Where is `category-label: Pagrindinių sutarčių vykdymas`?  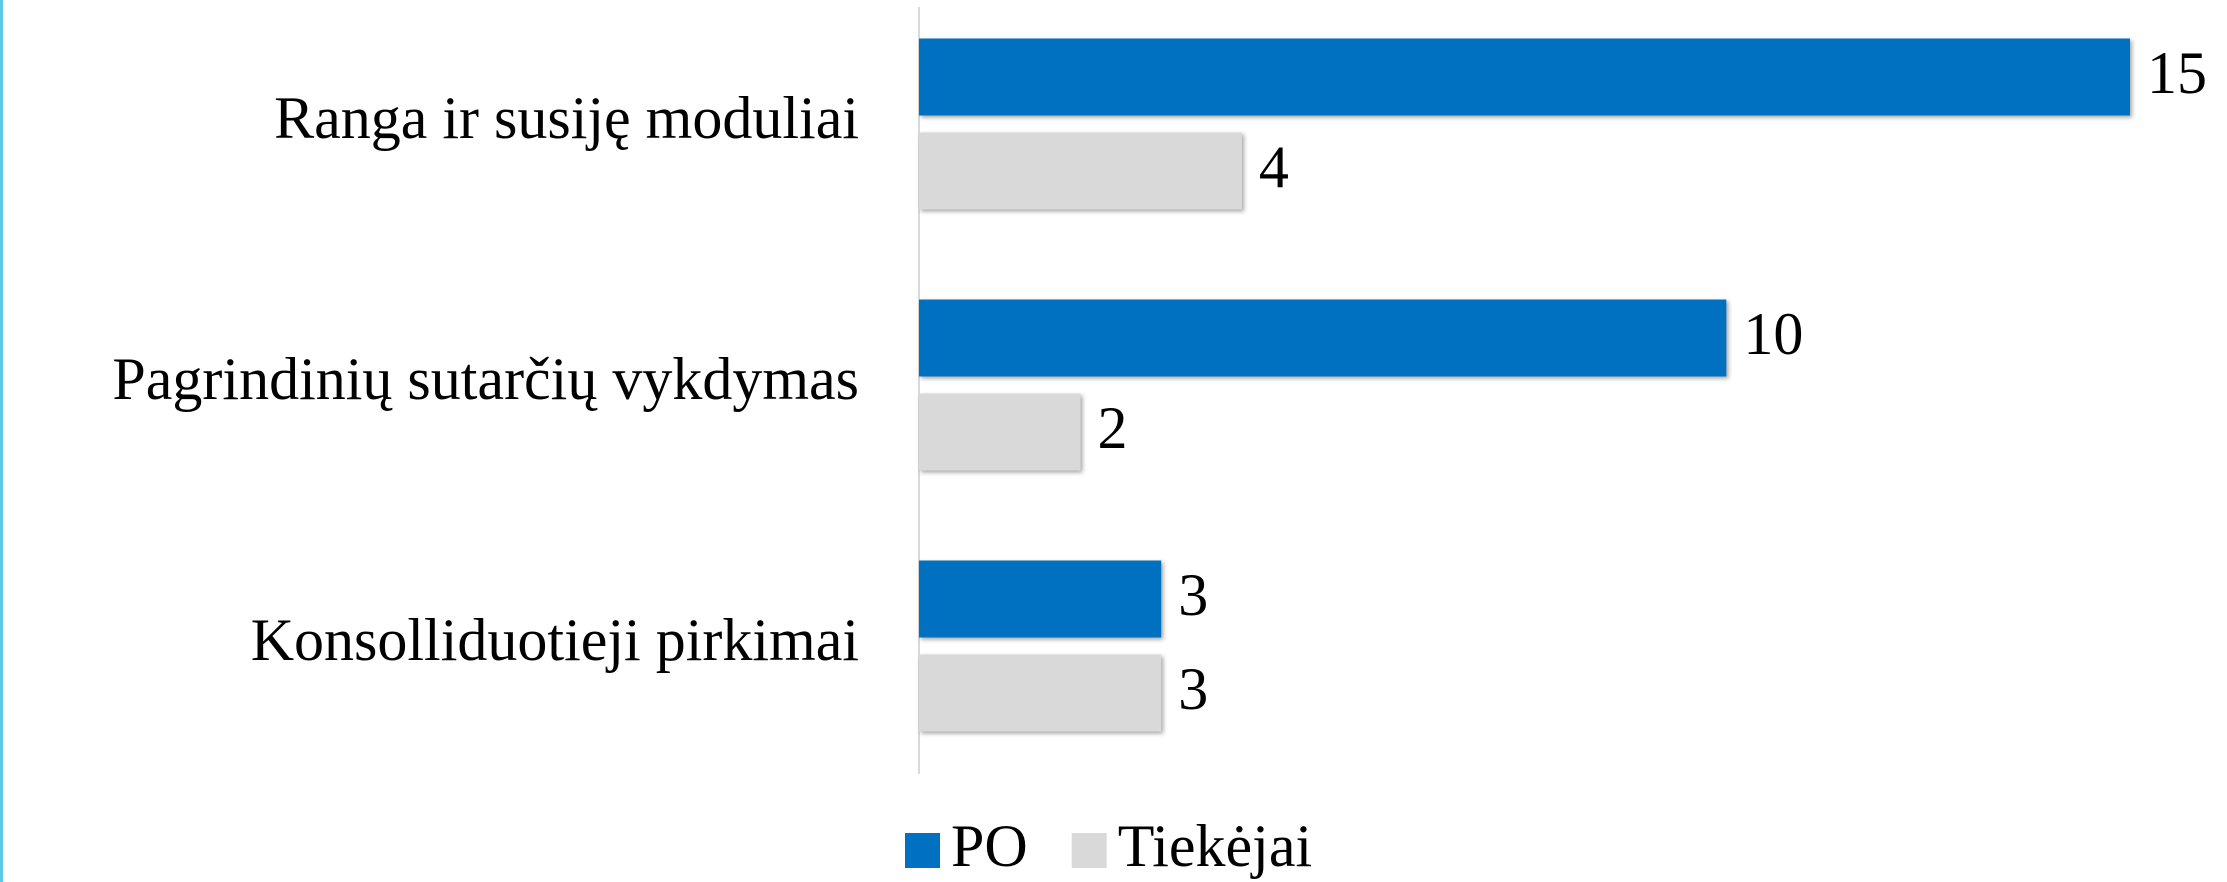
category-label: Pagrindinių sutarčių vykdymas is located at coordinates (485, 379).